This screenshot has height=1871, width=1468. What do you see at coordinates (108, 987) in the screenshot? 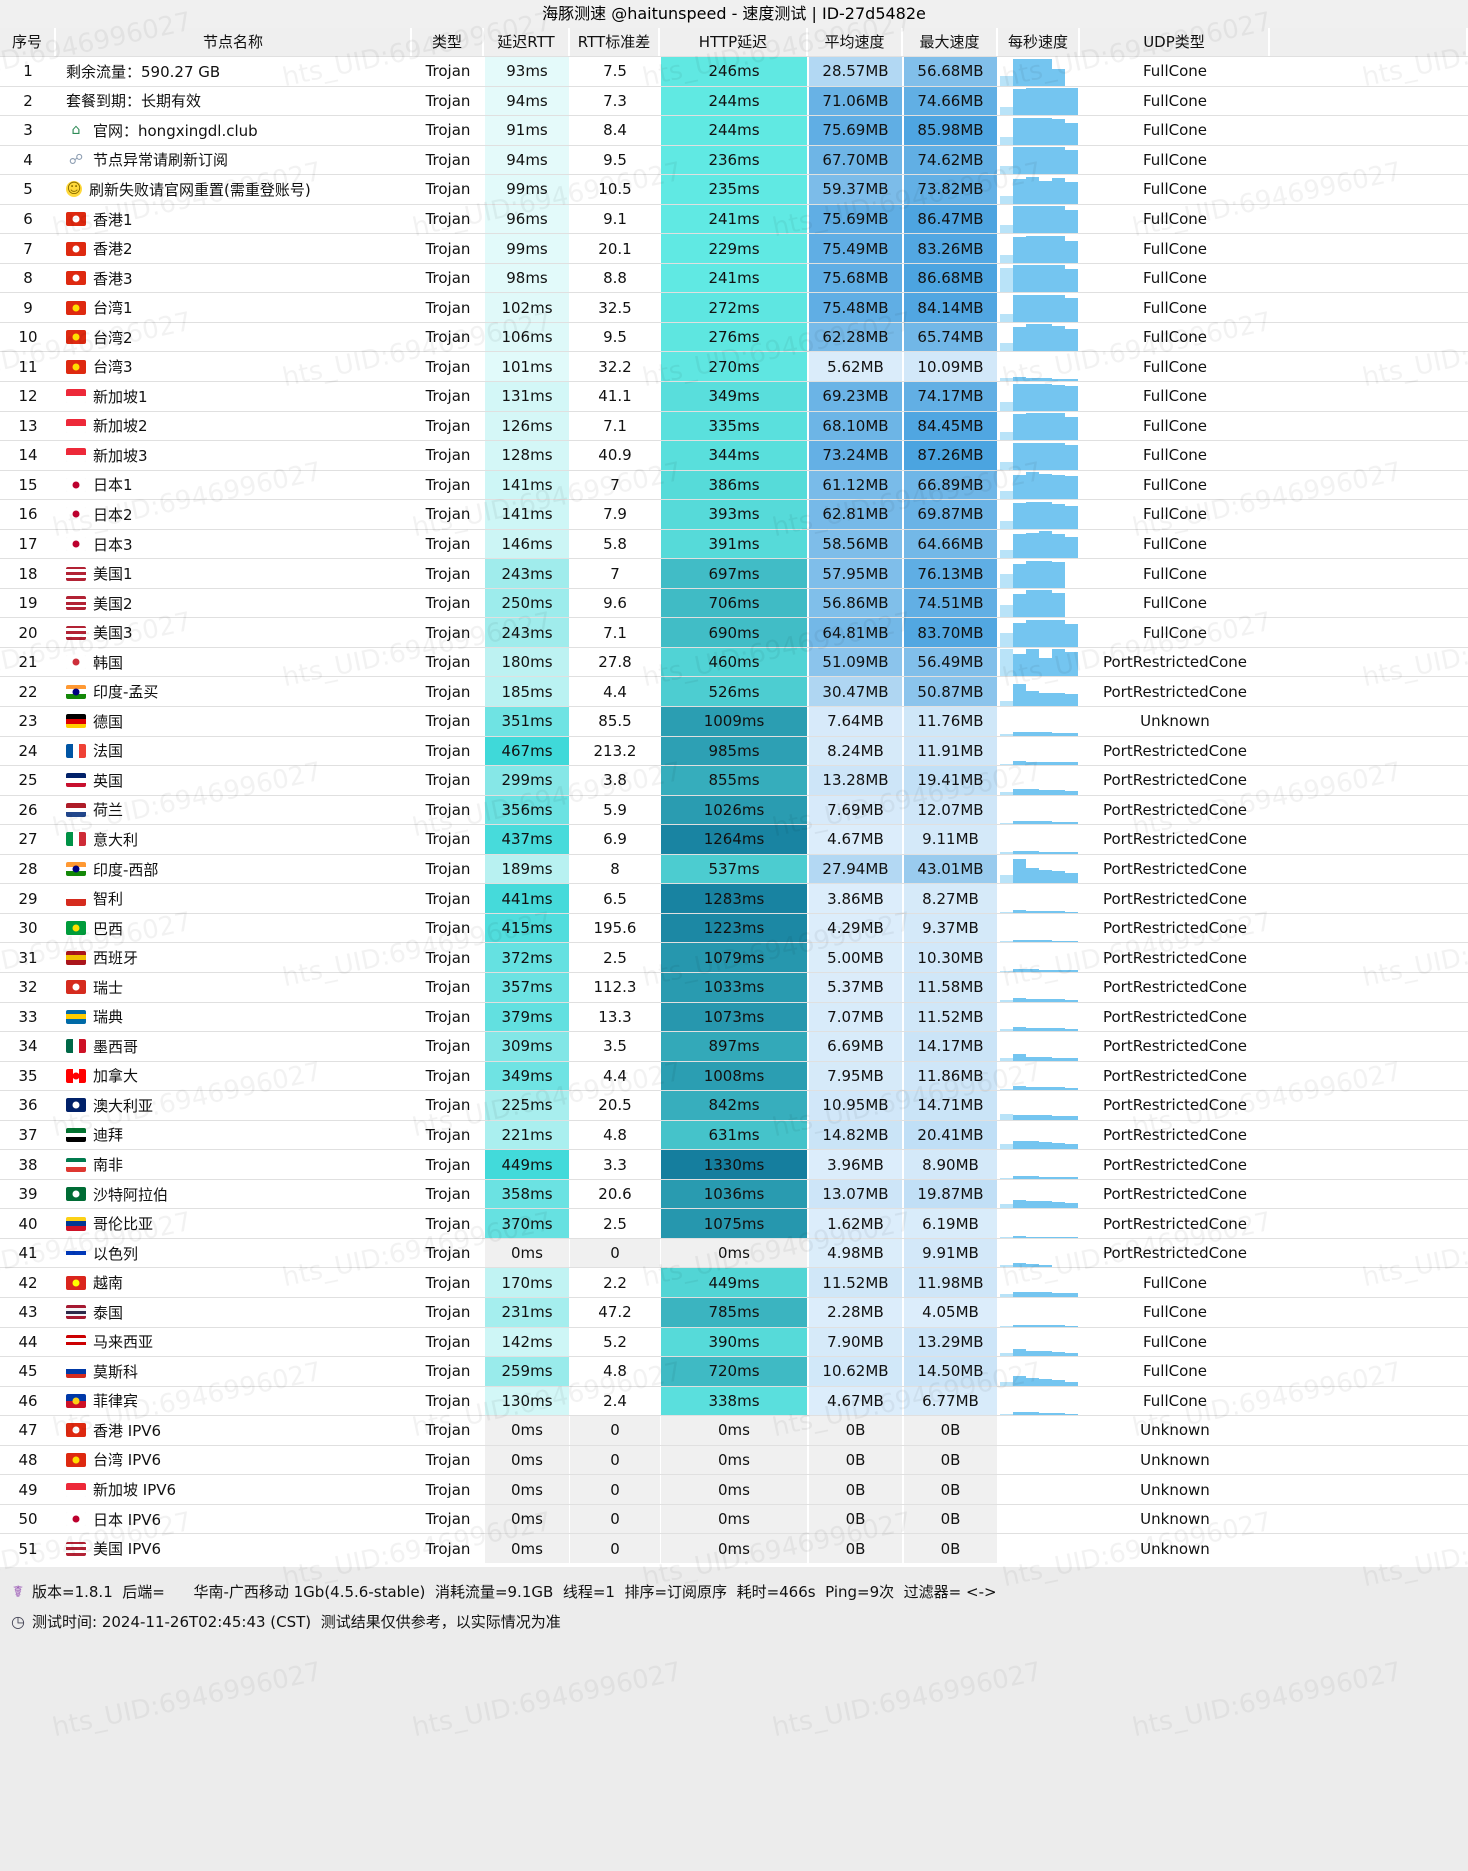
I see `node-name-label: 瑞士` at bounding box center [108, 987].